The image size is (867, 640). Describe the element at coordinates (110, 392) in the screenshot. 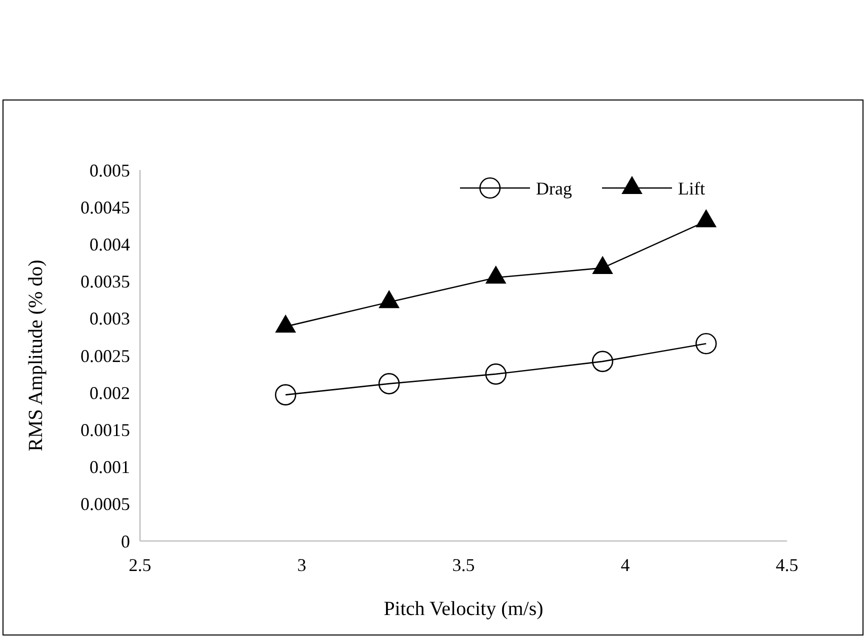

I see `y-tick-label: 0.002` at that location.